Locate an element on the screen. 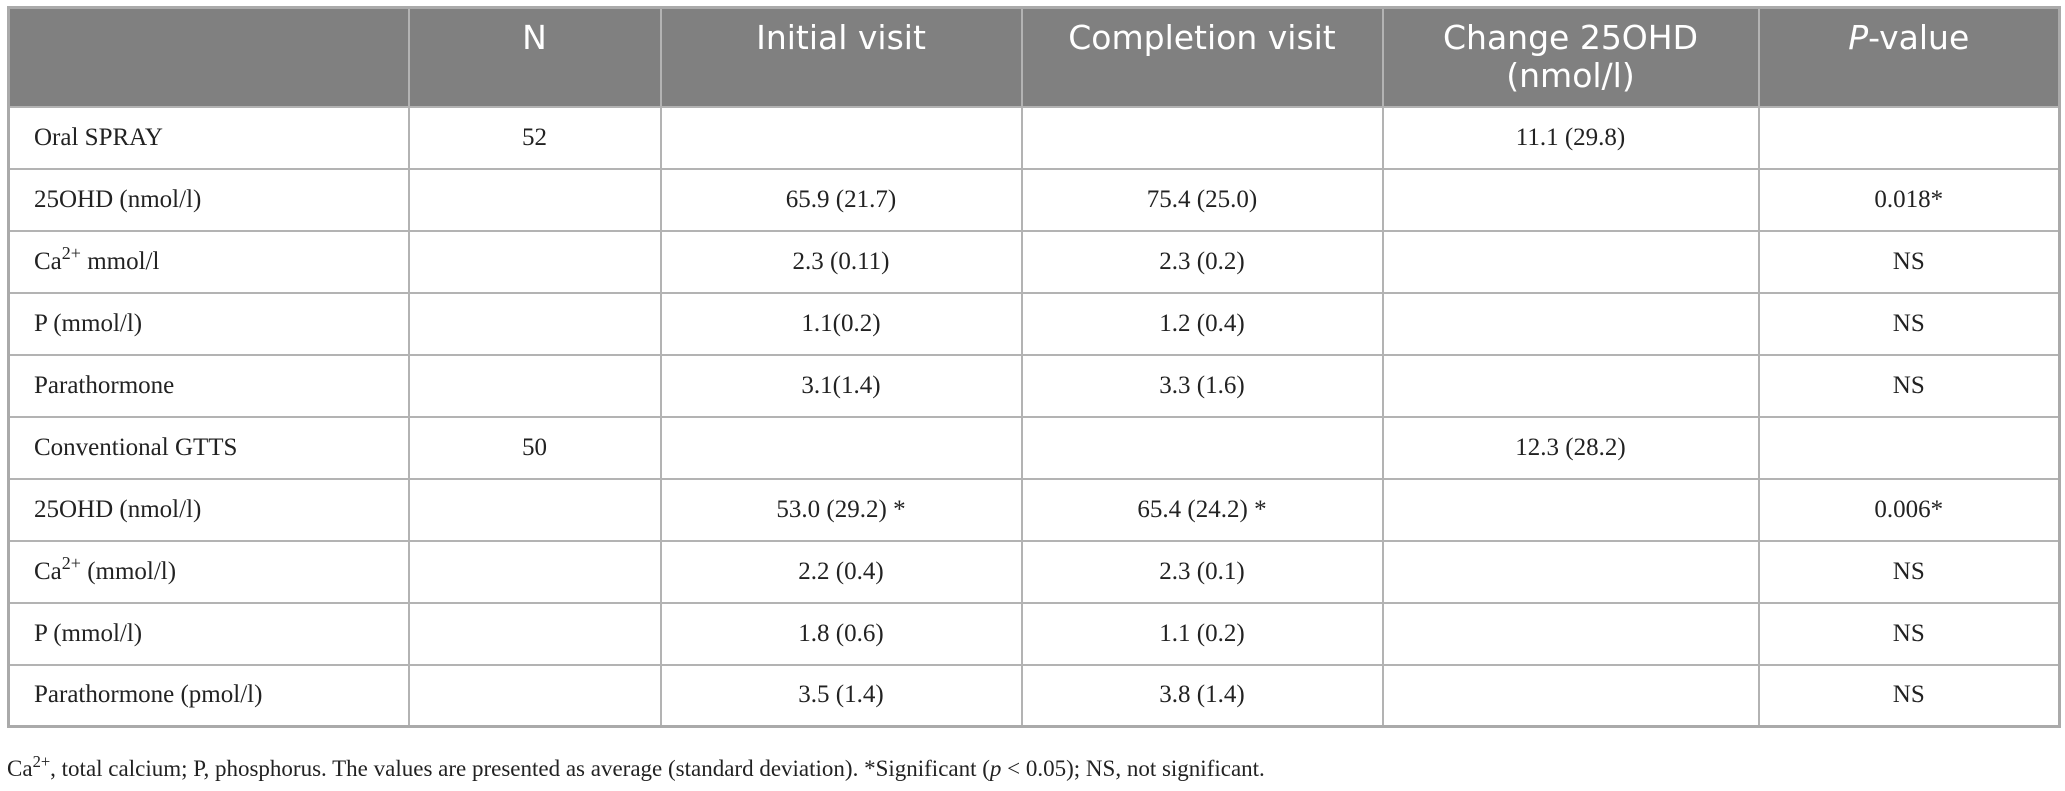 The width and height of the screenshot is (2065, 791). cell-initial: 65.9 (21.7) is located at coordinates (841, 199).